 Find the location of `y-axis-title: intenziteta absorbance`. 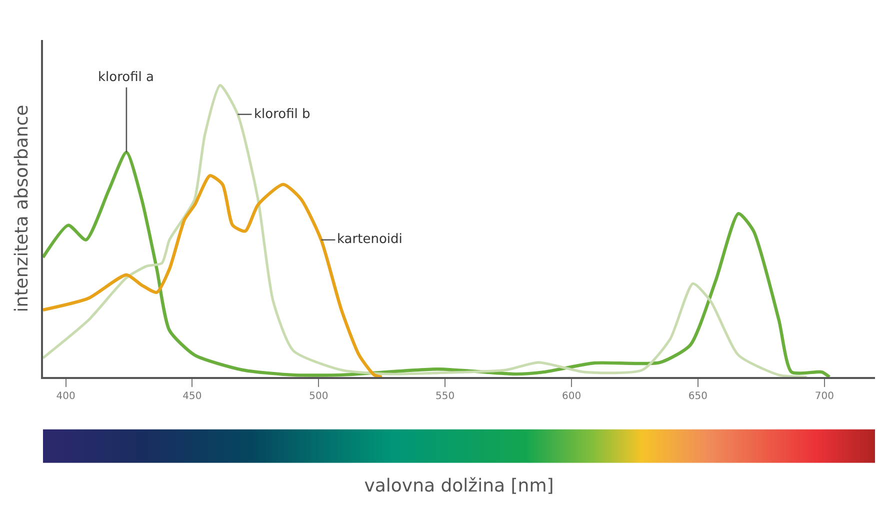

y-axis-title: intenziteta absorbance is located at coordinates (22, 208).